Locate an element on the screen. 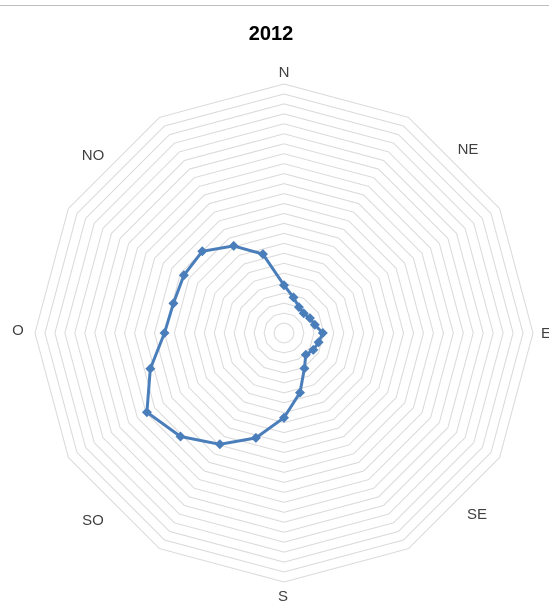  axis-label-se: SE is located at coordinates (477, 514).